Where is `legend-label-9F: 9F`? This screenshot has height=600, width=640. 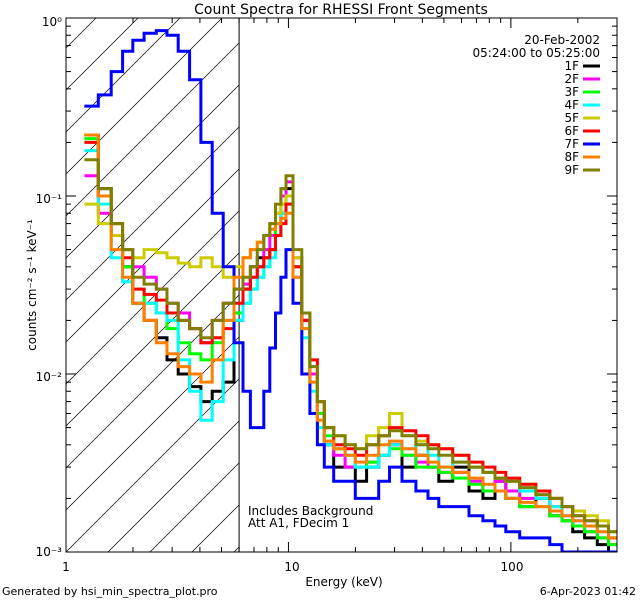
legend-label-9F: 9F is located at coordinates (571, 170).